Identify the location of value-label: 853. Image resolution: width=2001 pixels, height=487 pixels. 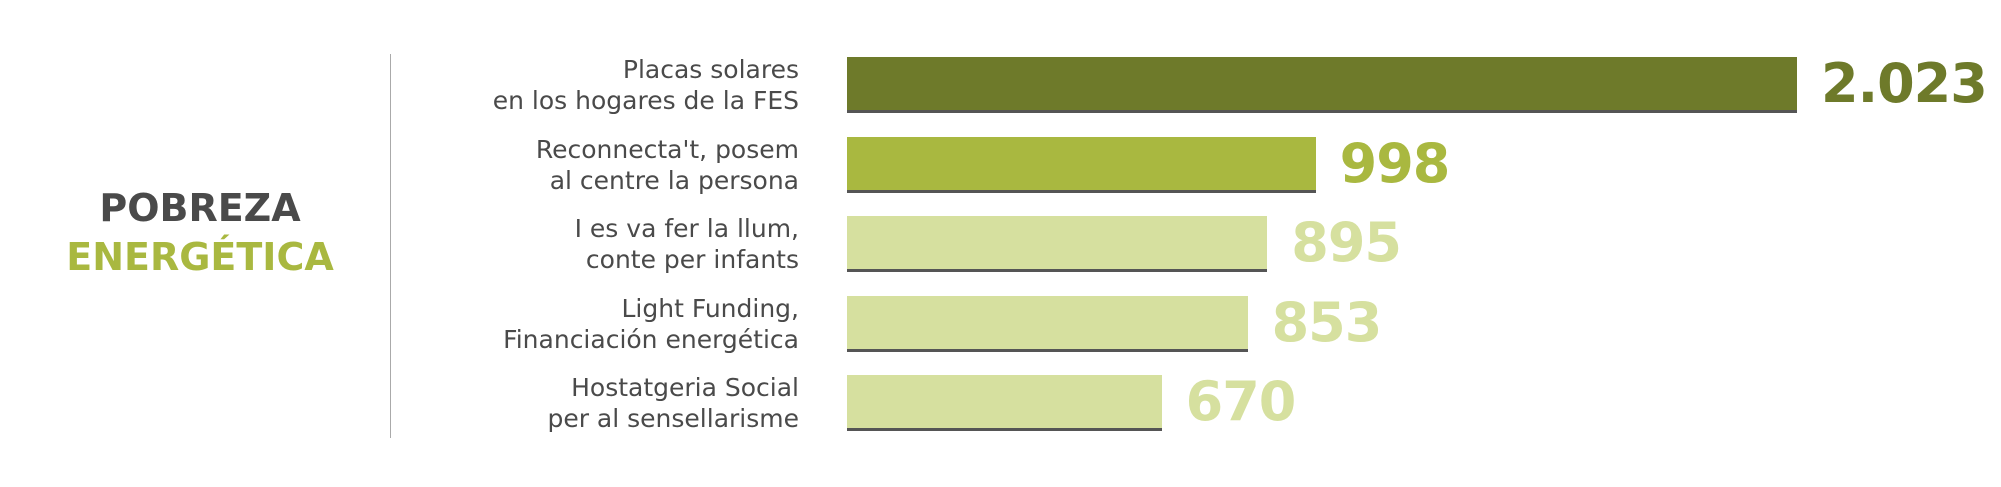
(1327, 322).